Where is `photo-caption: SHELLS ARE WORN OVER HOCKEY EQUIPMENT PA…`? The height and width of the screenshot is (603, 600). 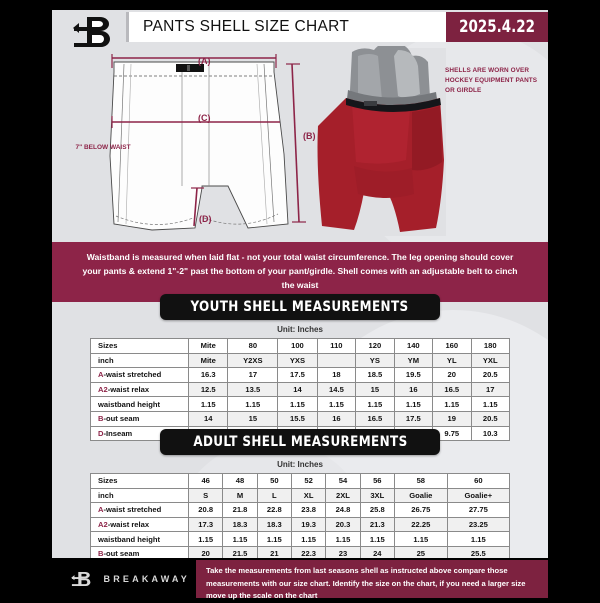
photo-caption: SHELLS ARE WORN OVER HOCKEY EQUIPMENT PA… is located at coordinates (491, 80).